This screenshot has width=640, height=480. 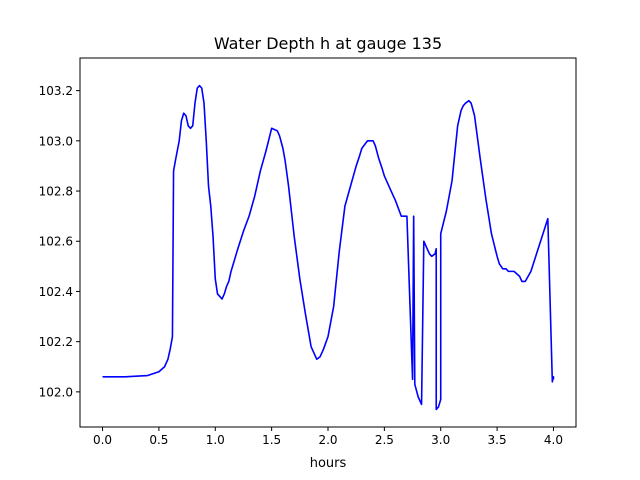 I want to click on x-tick-label: 4.0, so click(x=553, y=440).